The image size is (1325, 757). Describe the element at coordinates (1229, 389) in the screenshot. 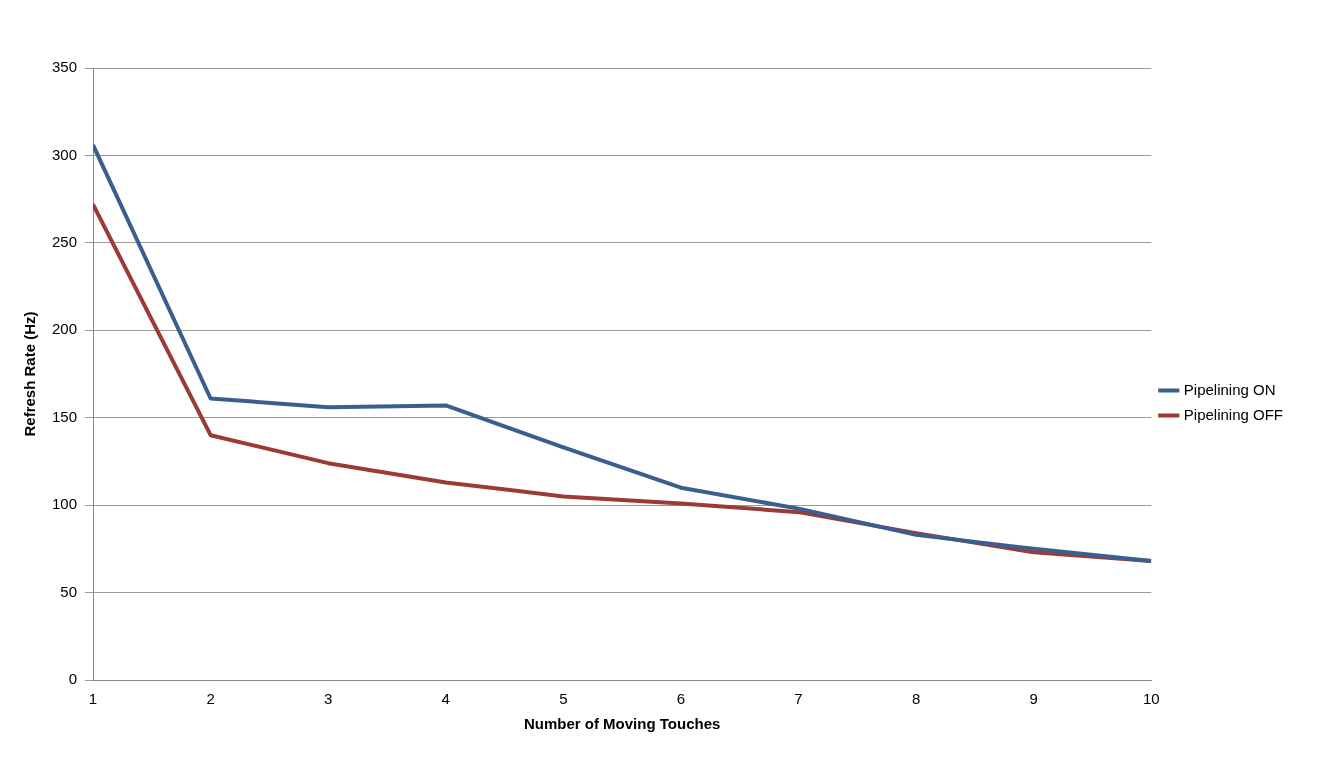

I see `legend-label: Pipelining ON` at that location.